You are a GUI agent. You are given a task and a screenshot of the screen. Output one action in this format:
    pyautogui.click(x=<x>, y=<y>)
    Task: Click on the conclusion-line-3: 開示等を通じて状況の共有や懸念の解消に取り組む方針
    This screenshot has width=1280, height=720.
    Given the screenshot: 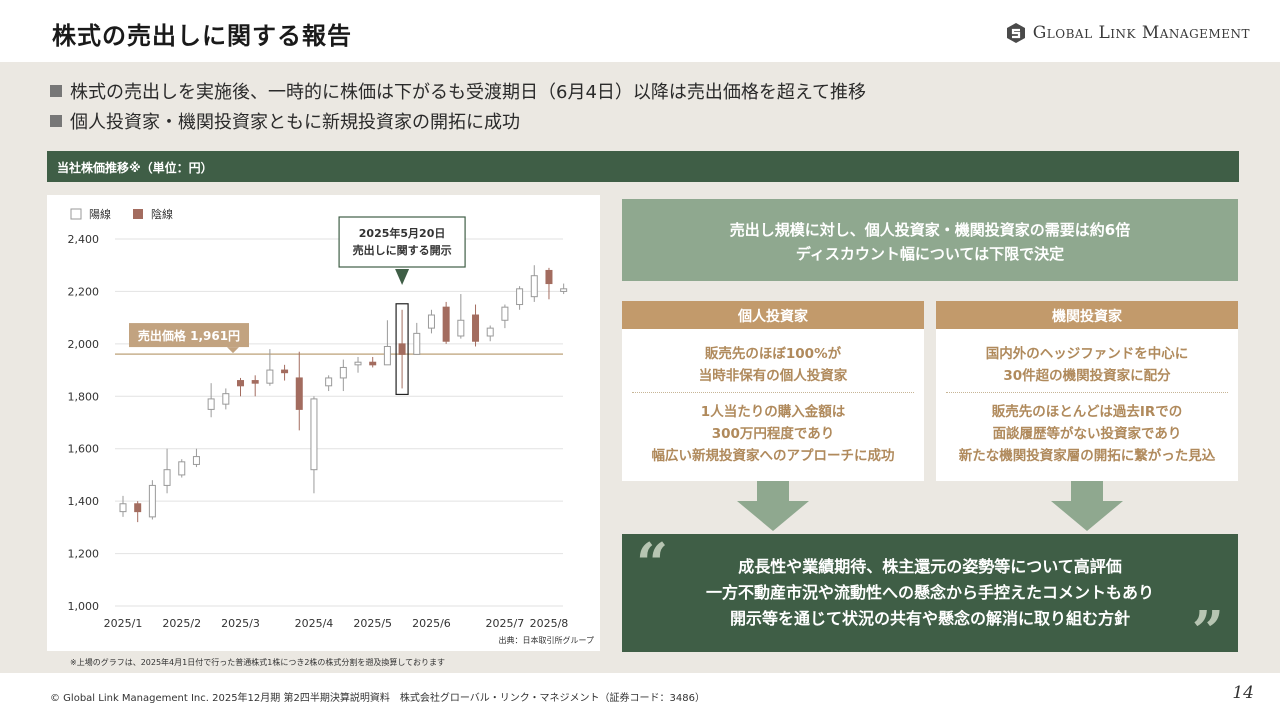 What is the action you would take?
    pyautogui.click(x=929, y=618)
    